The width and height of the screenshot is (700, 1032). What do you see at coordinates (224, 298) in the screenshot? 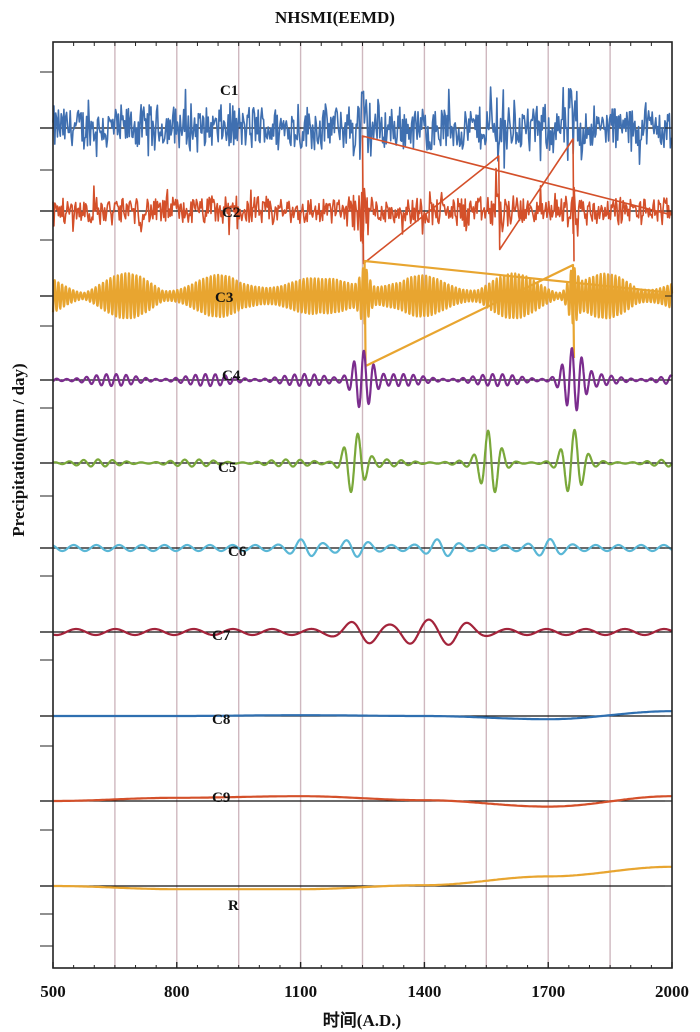
I see `series-label-c3: C3` at bounding box center [224, 298].